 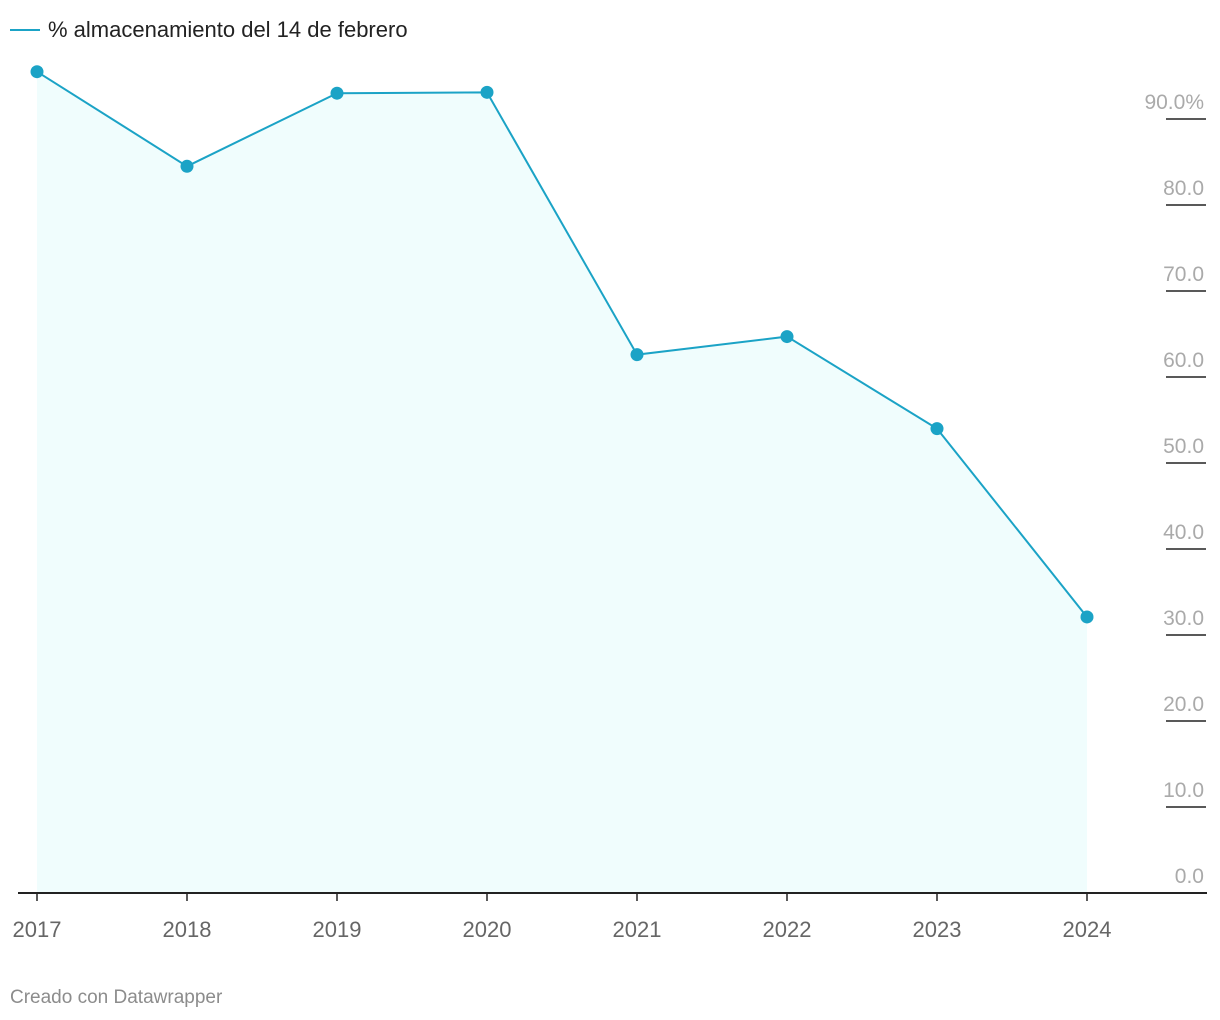 What do you see at coordinates (337, 929) in the screenshot?
I see `x-tick-label: 2019` at bounding box center [337, 929].